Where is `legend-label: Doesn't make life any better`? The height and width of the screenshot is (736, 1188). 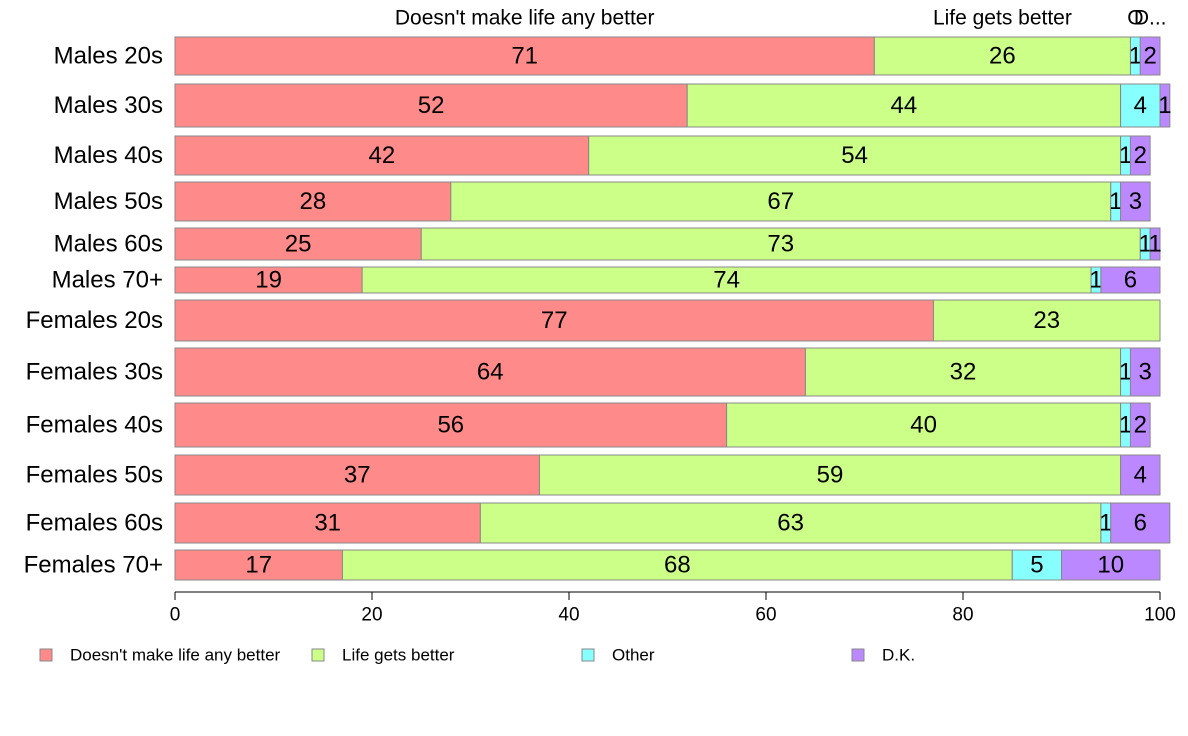
legend-label: Doesn't make life any better is located at coordinates (175, 655).